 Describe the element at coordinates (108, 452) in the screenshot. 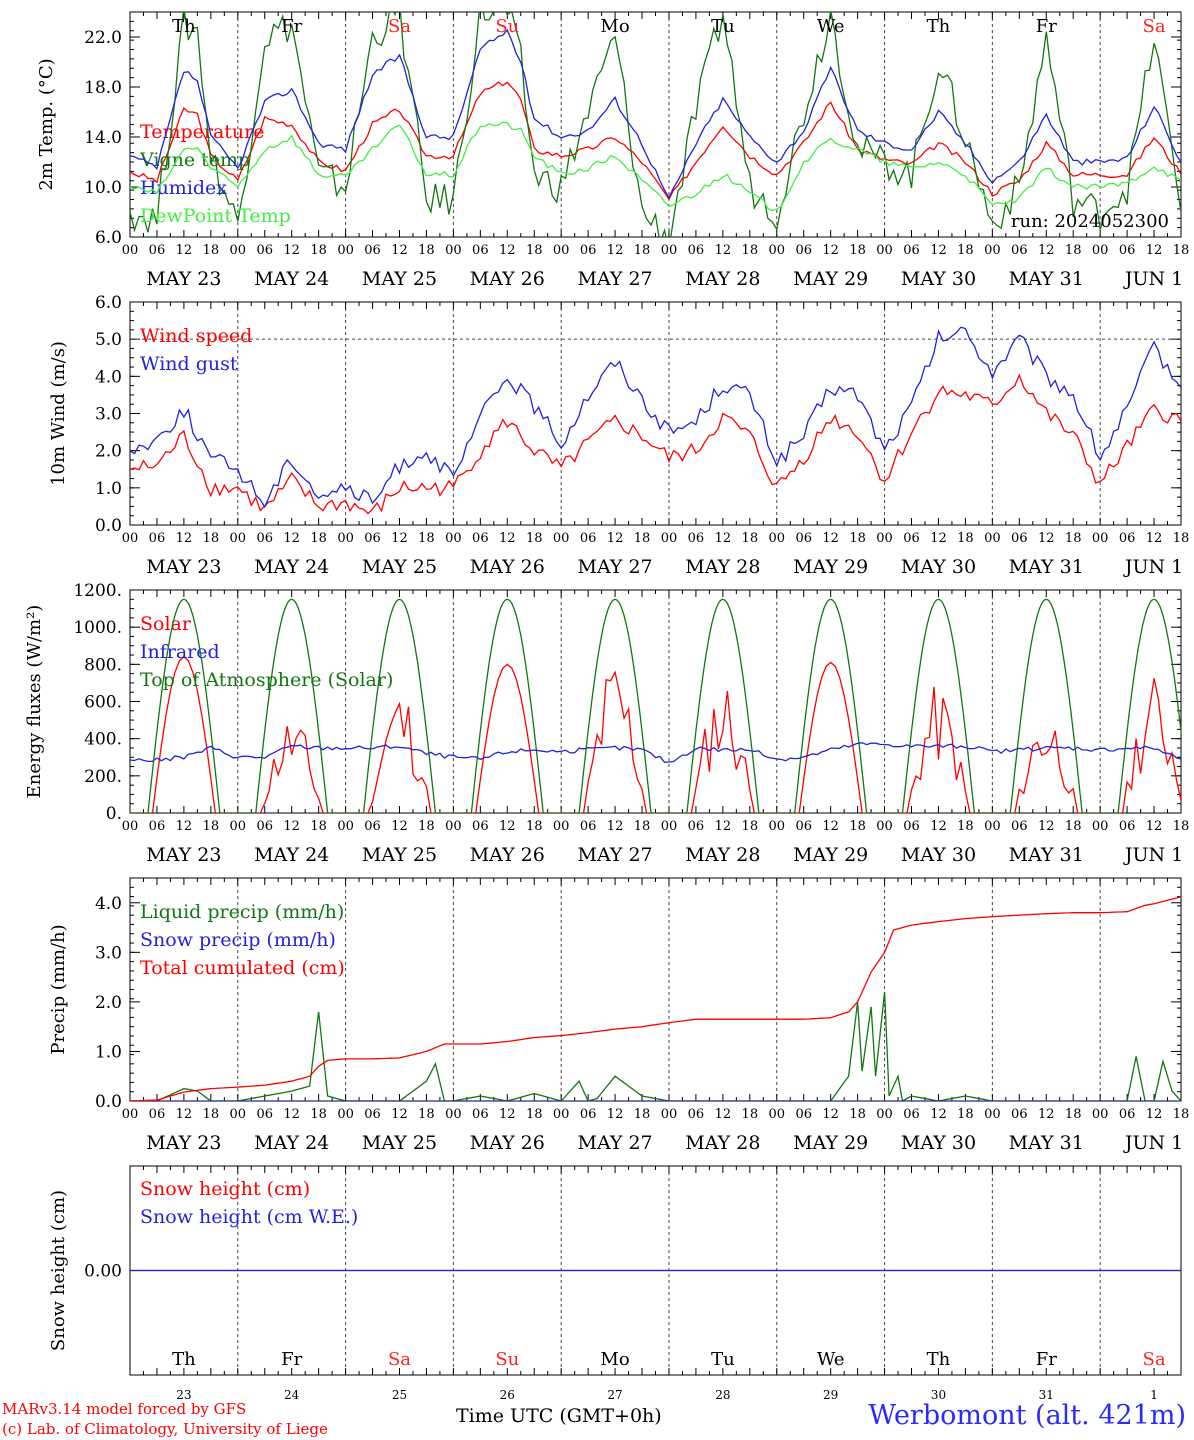

I see `y-tick-label: 2.0` at that location.